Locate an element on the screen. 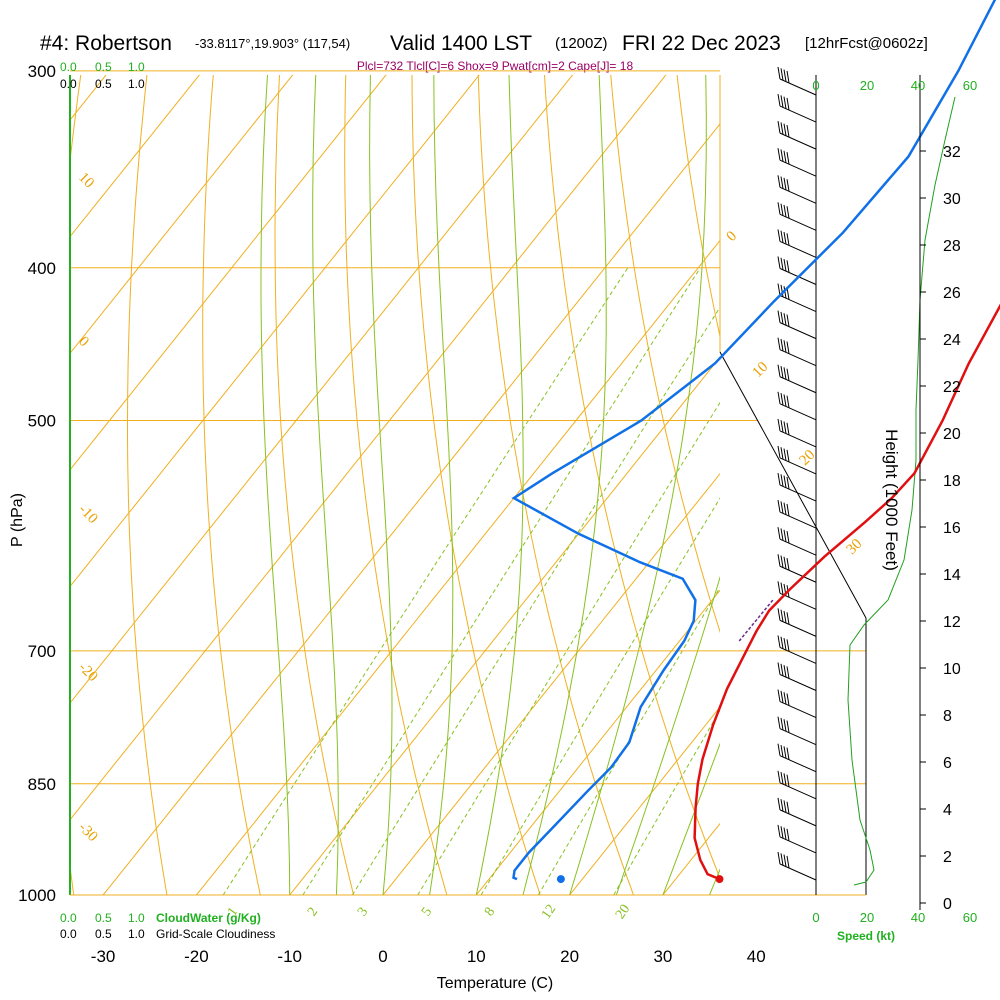  cloudiness-tick-2: 1.0 is located at coordinates (136, 934).